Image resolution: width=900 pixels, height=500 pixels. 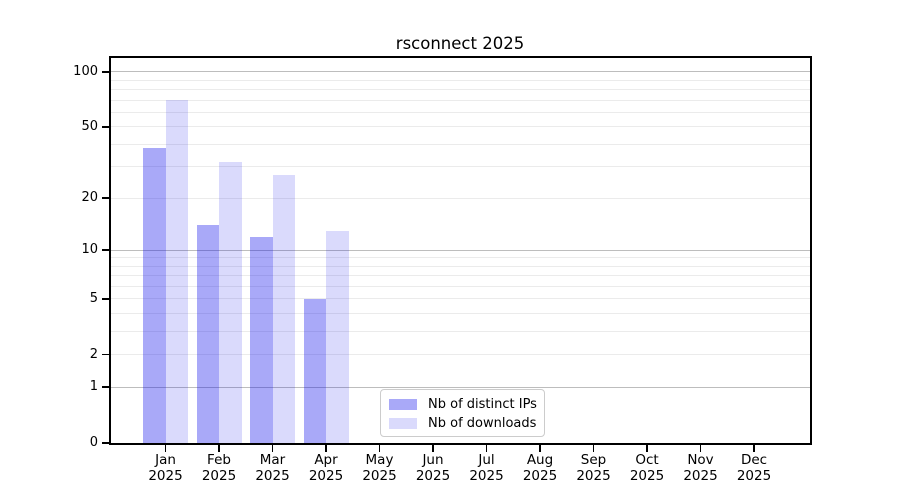 I want to click on legend-row-downloads: Nb of downloads, so click(x=462, y=423).